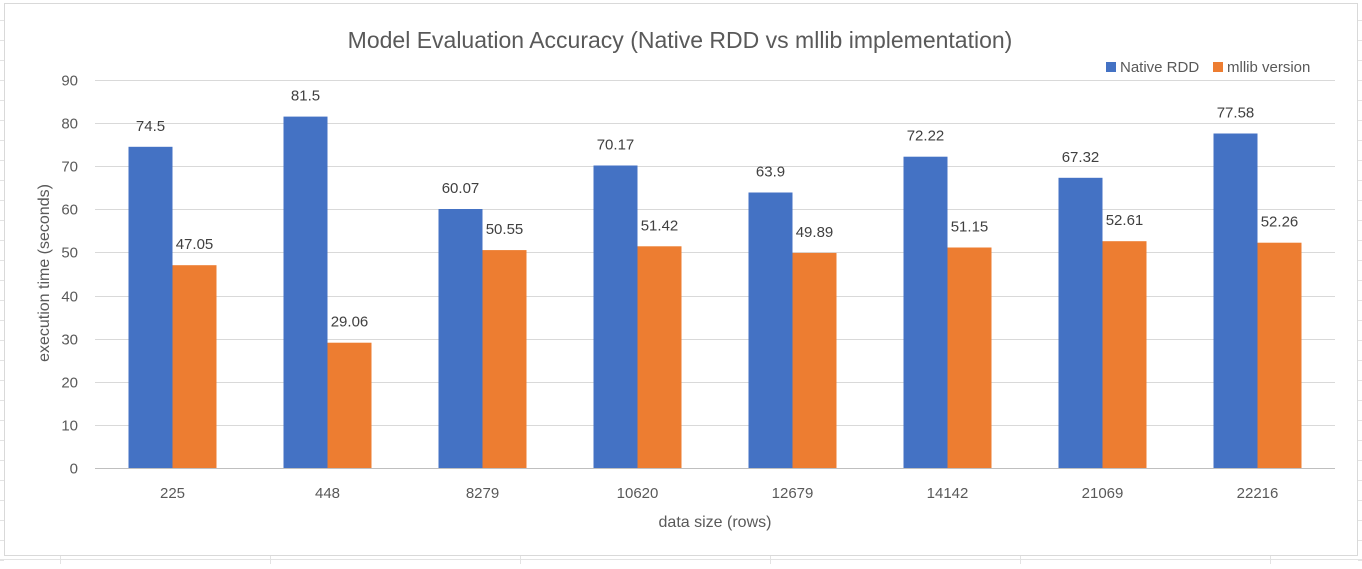 The height and width of the screenshot is (569, 1362). Describe the element at coordinates (505, 229) in the screenshot. I see `data-label: 50.55` at that location.